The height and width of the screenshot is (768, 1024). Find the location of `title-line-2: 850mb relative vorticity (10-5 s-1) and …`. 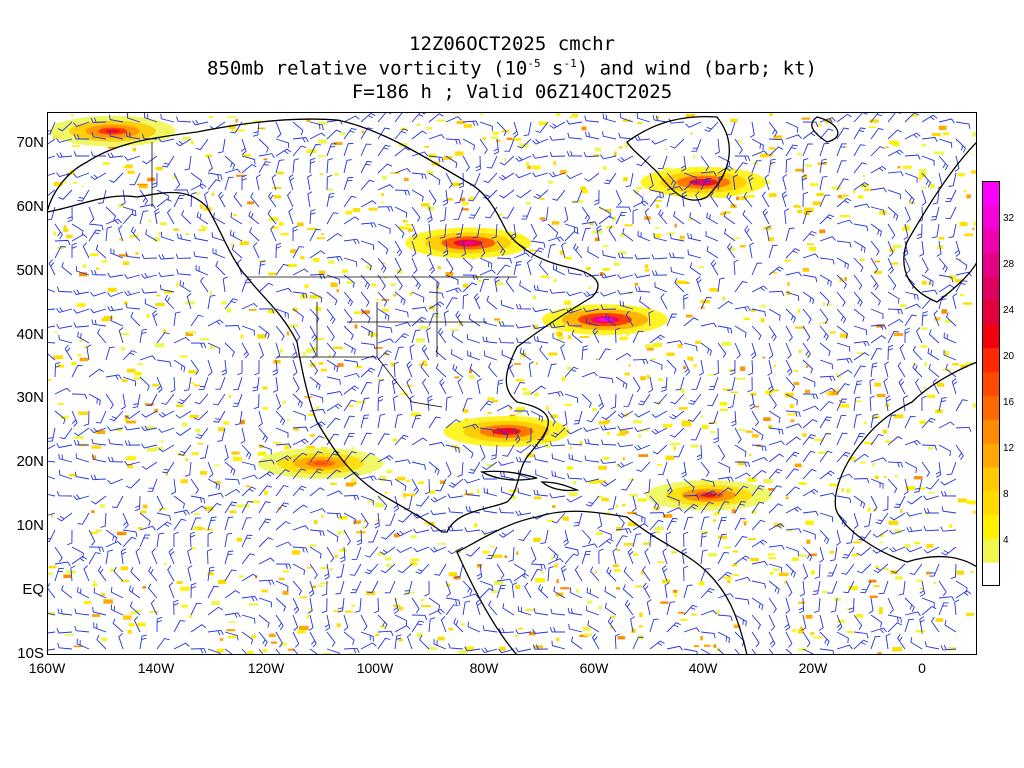

title-line-2: 850mb relative vorticity (10-5 s-1) and … is located at coordinates (512, 68).